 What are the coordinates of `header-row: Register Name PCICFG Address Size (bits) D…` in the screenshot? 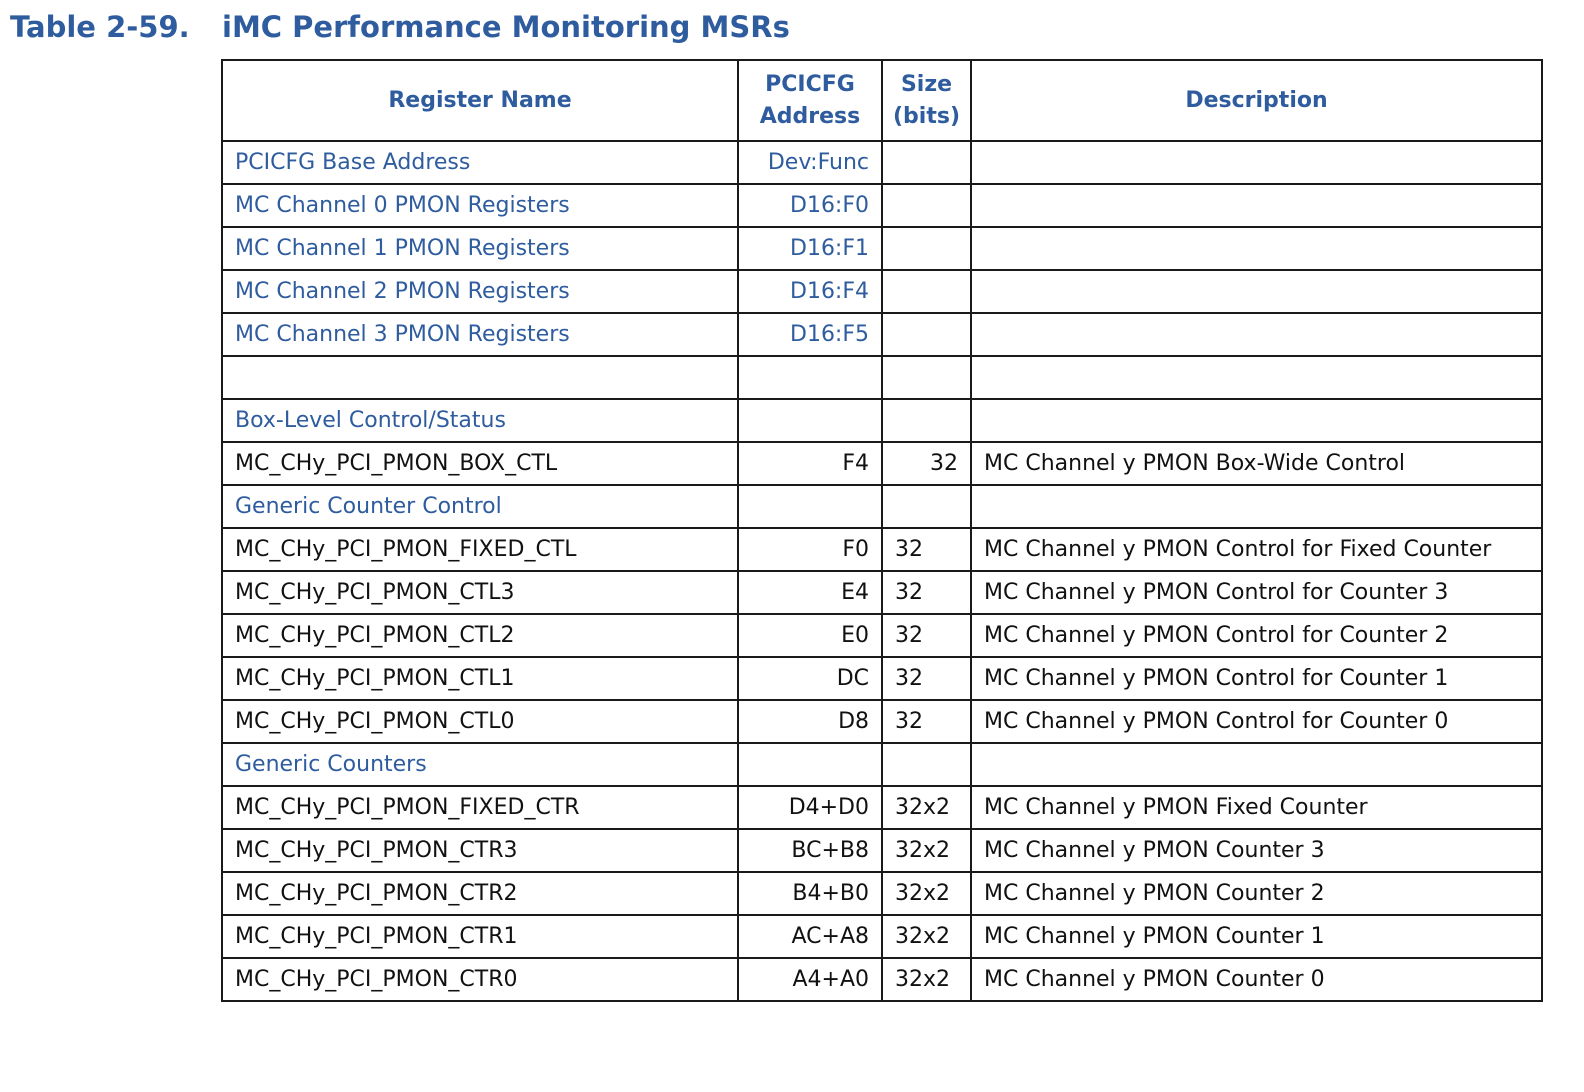 It's located at (882, 100).